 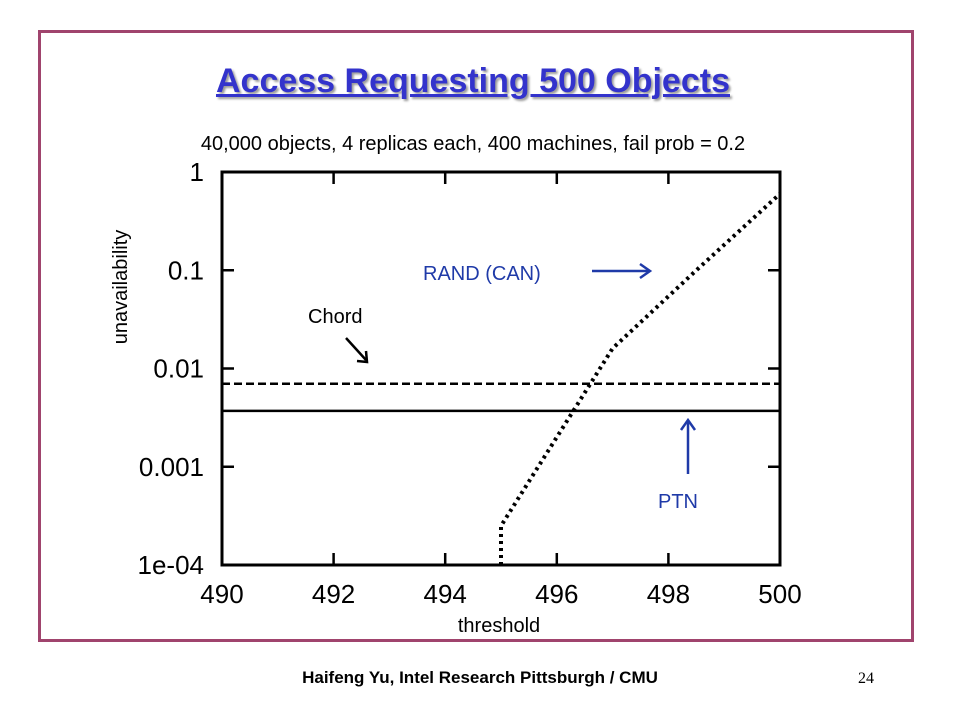 I want to click on y-axis-label: unavailability, so click(x=121, y=287).